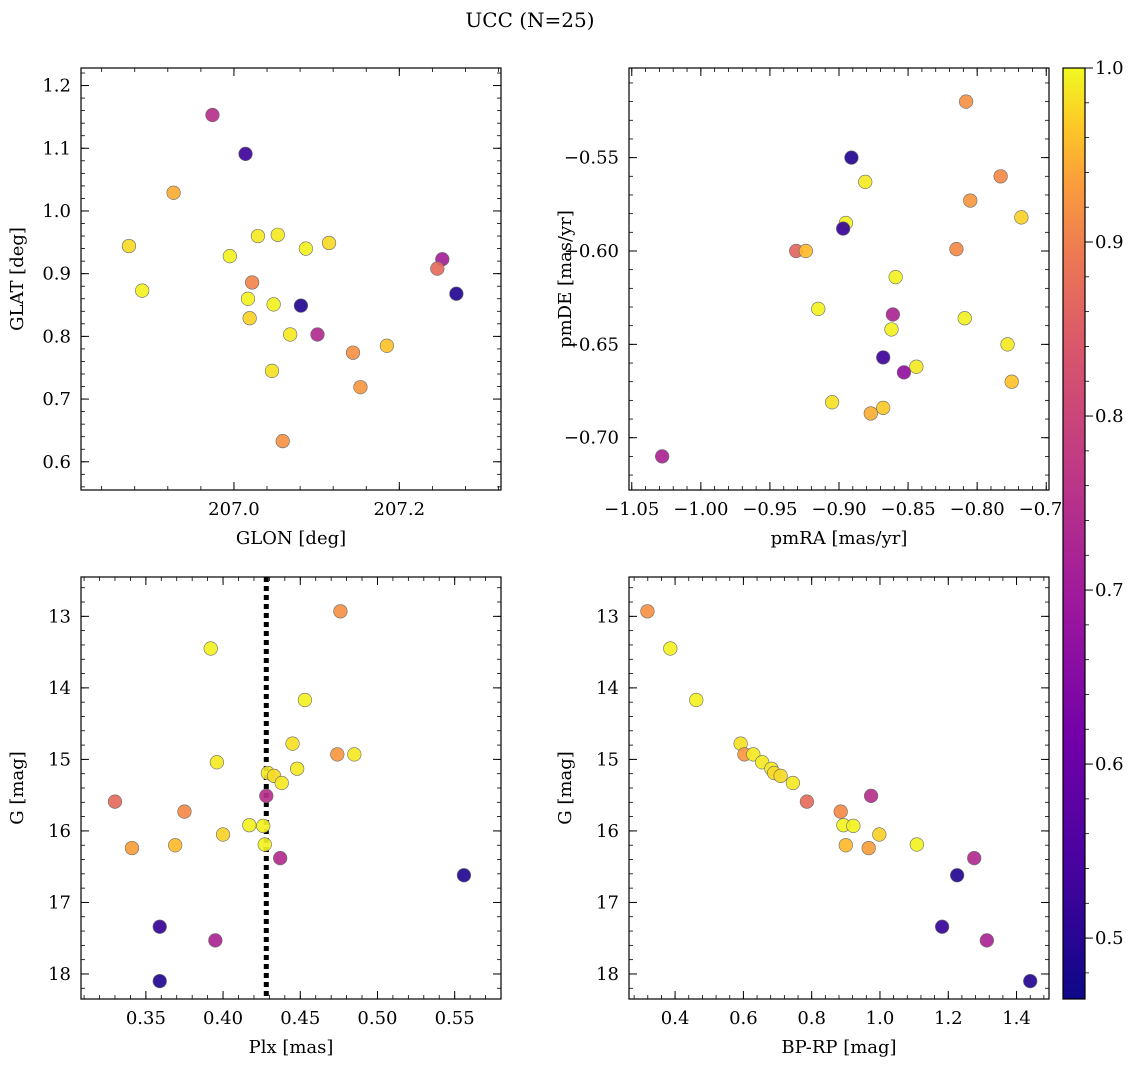 This screenshot has width=1136, height=1067. What do you see at coordinates (700, 509) in the screenshot?
I see `x-tick-label: −1.00` at bounding box center [700, 509].